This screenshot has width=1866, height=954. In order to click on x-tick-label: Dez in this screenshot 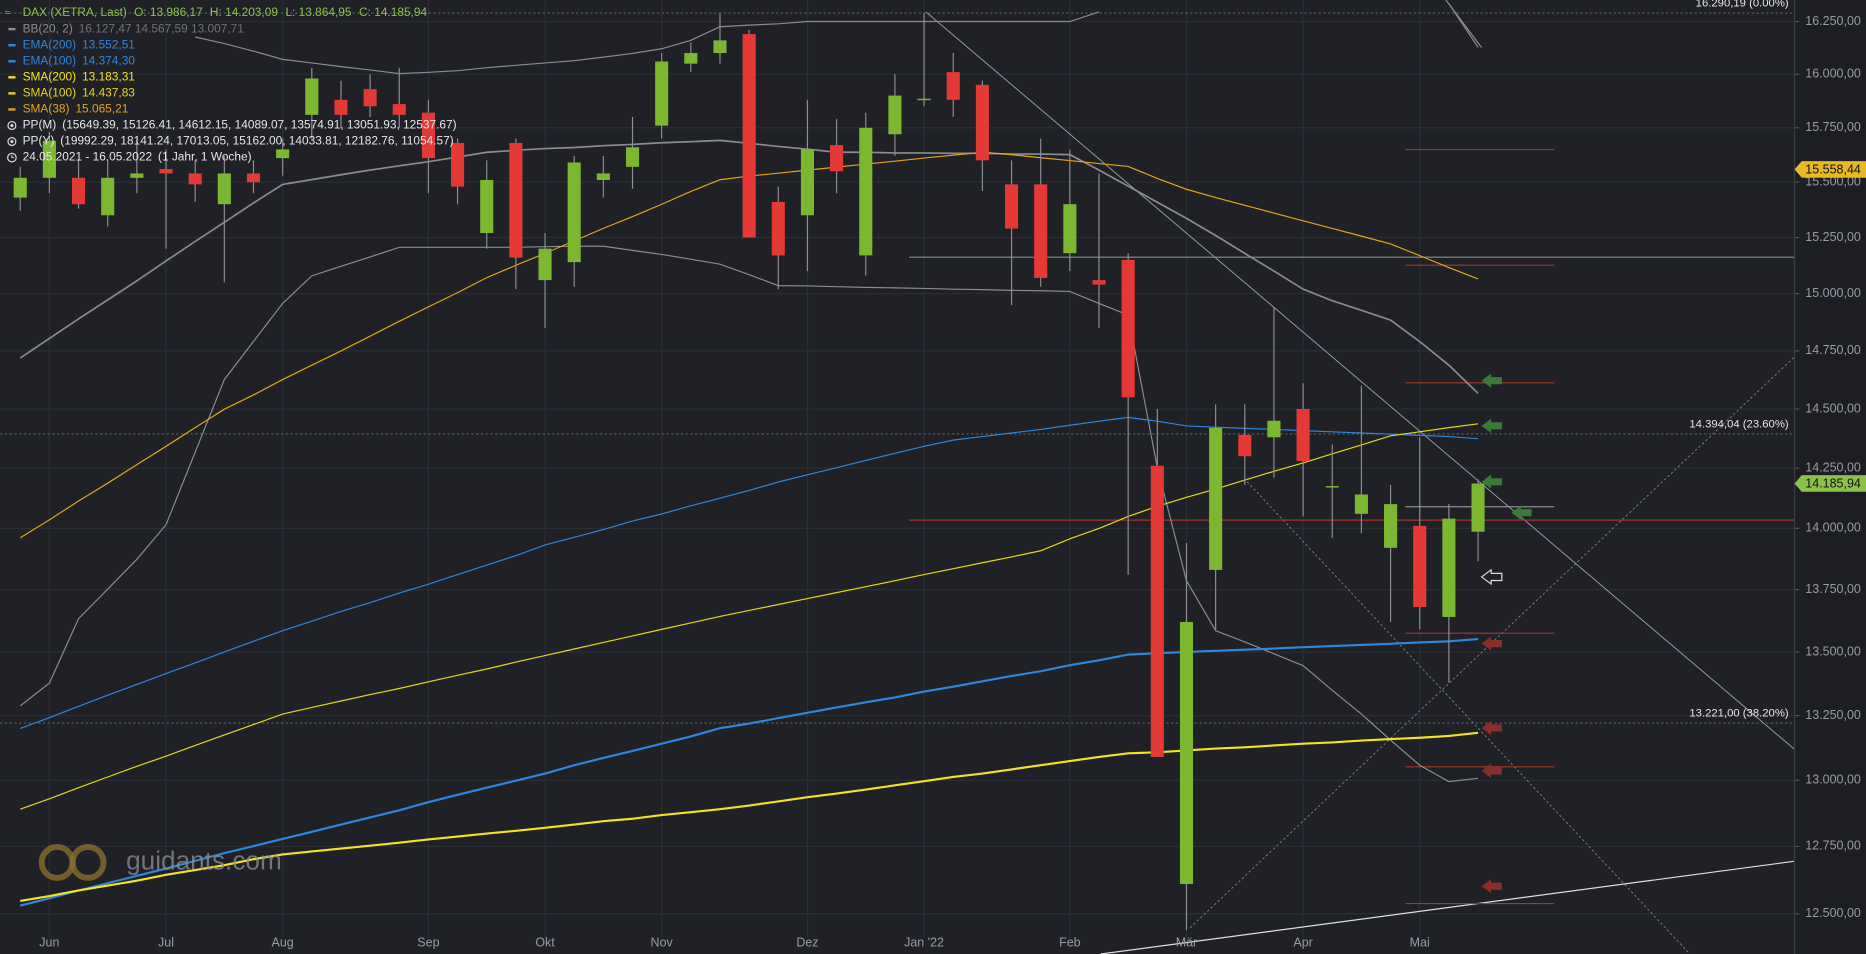, I will do `click(807, 943)`.